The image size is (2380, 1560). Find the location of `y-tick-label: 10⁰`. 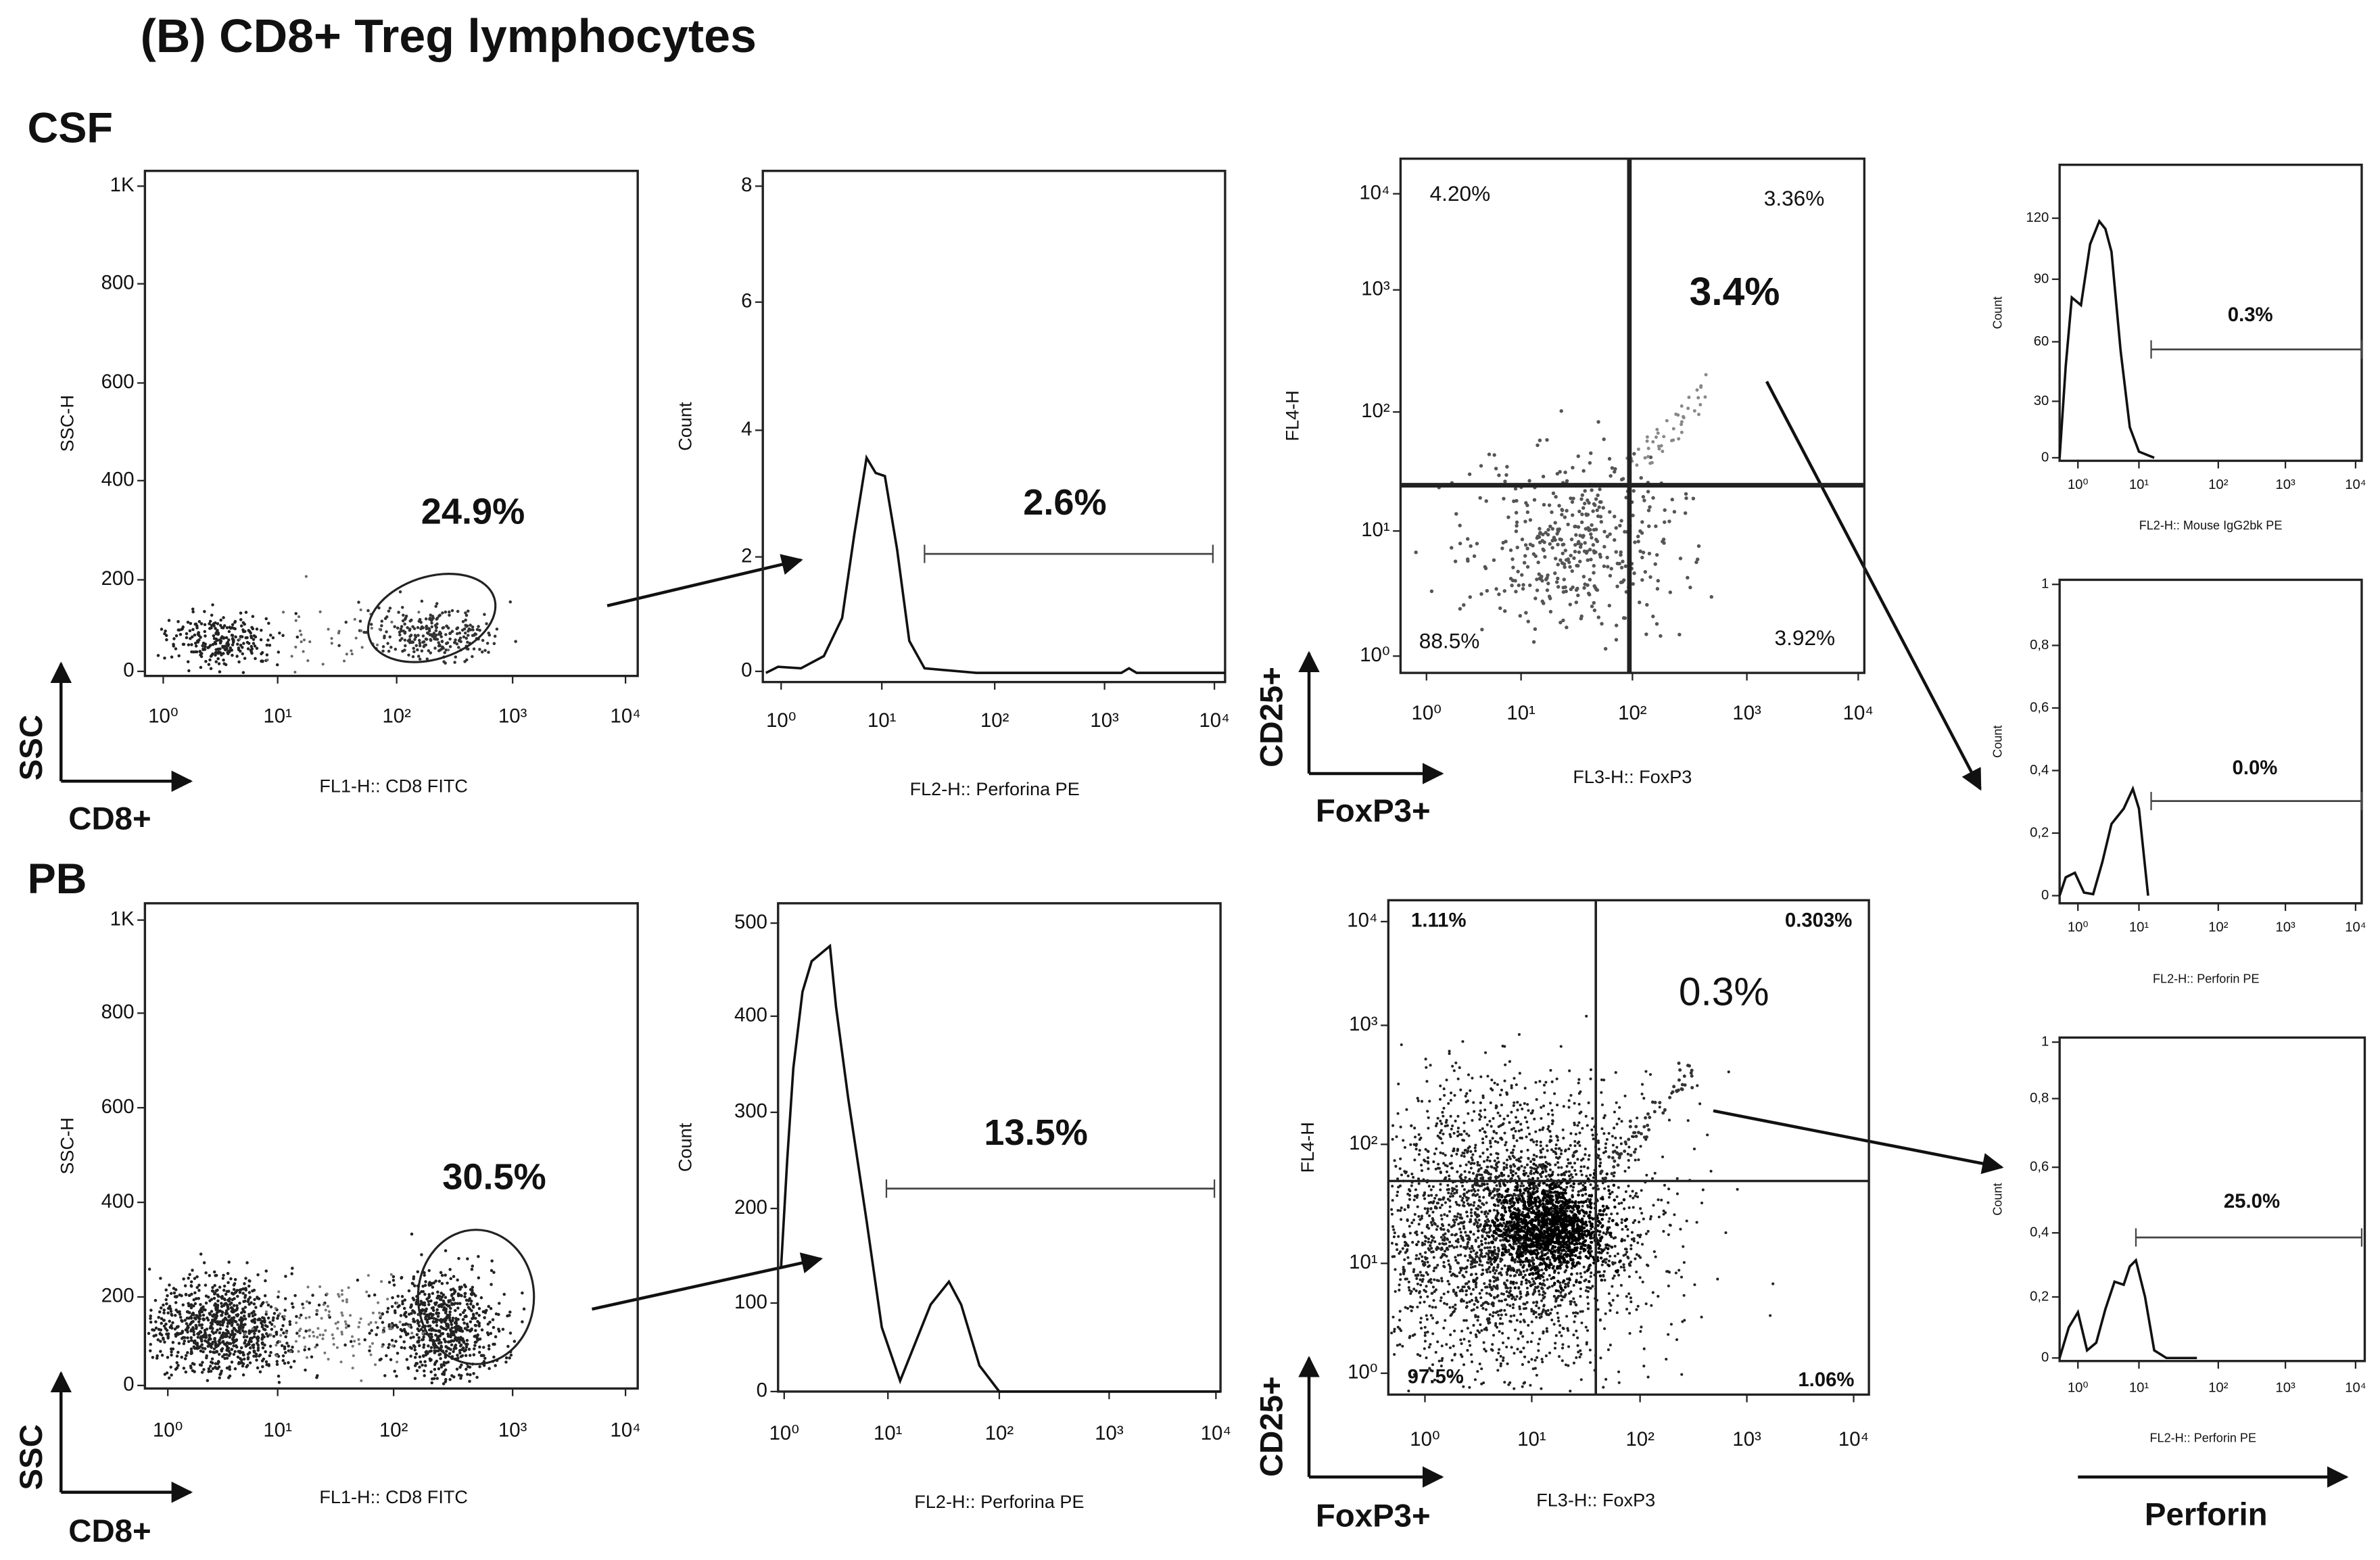

y-tick-label: 10⁰ is located at coordinates (1363, 1372).